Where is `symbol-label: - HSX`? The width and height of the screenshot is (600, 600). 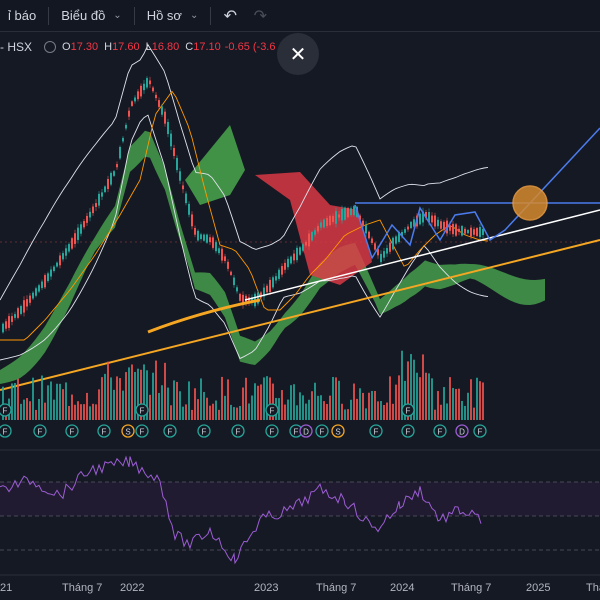
symbol-label: - HSX is located at coordinates (16, 47).